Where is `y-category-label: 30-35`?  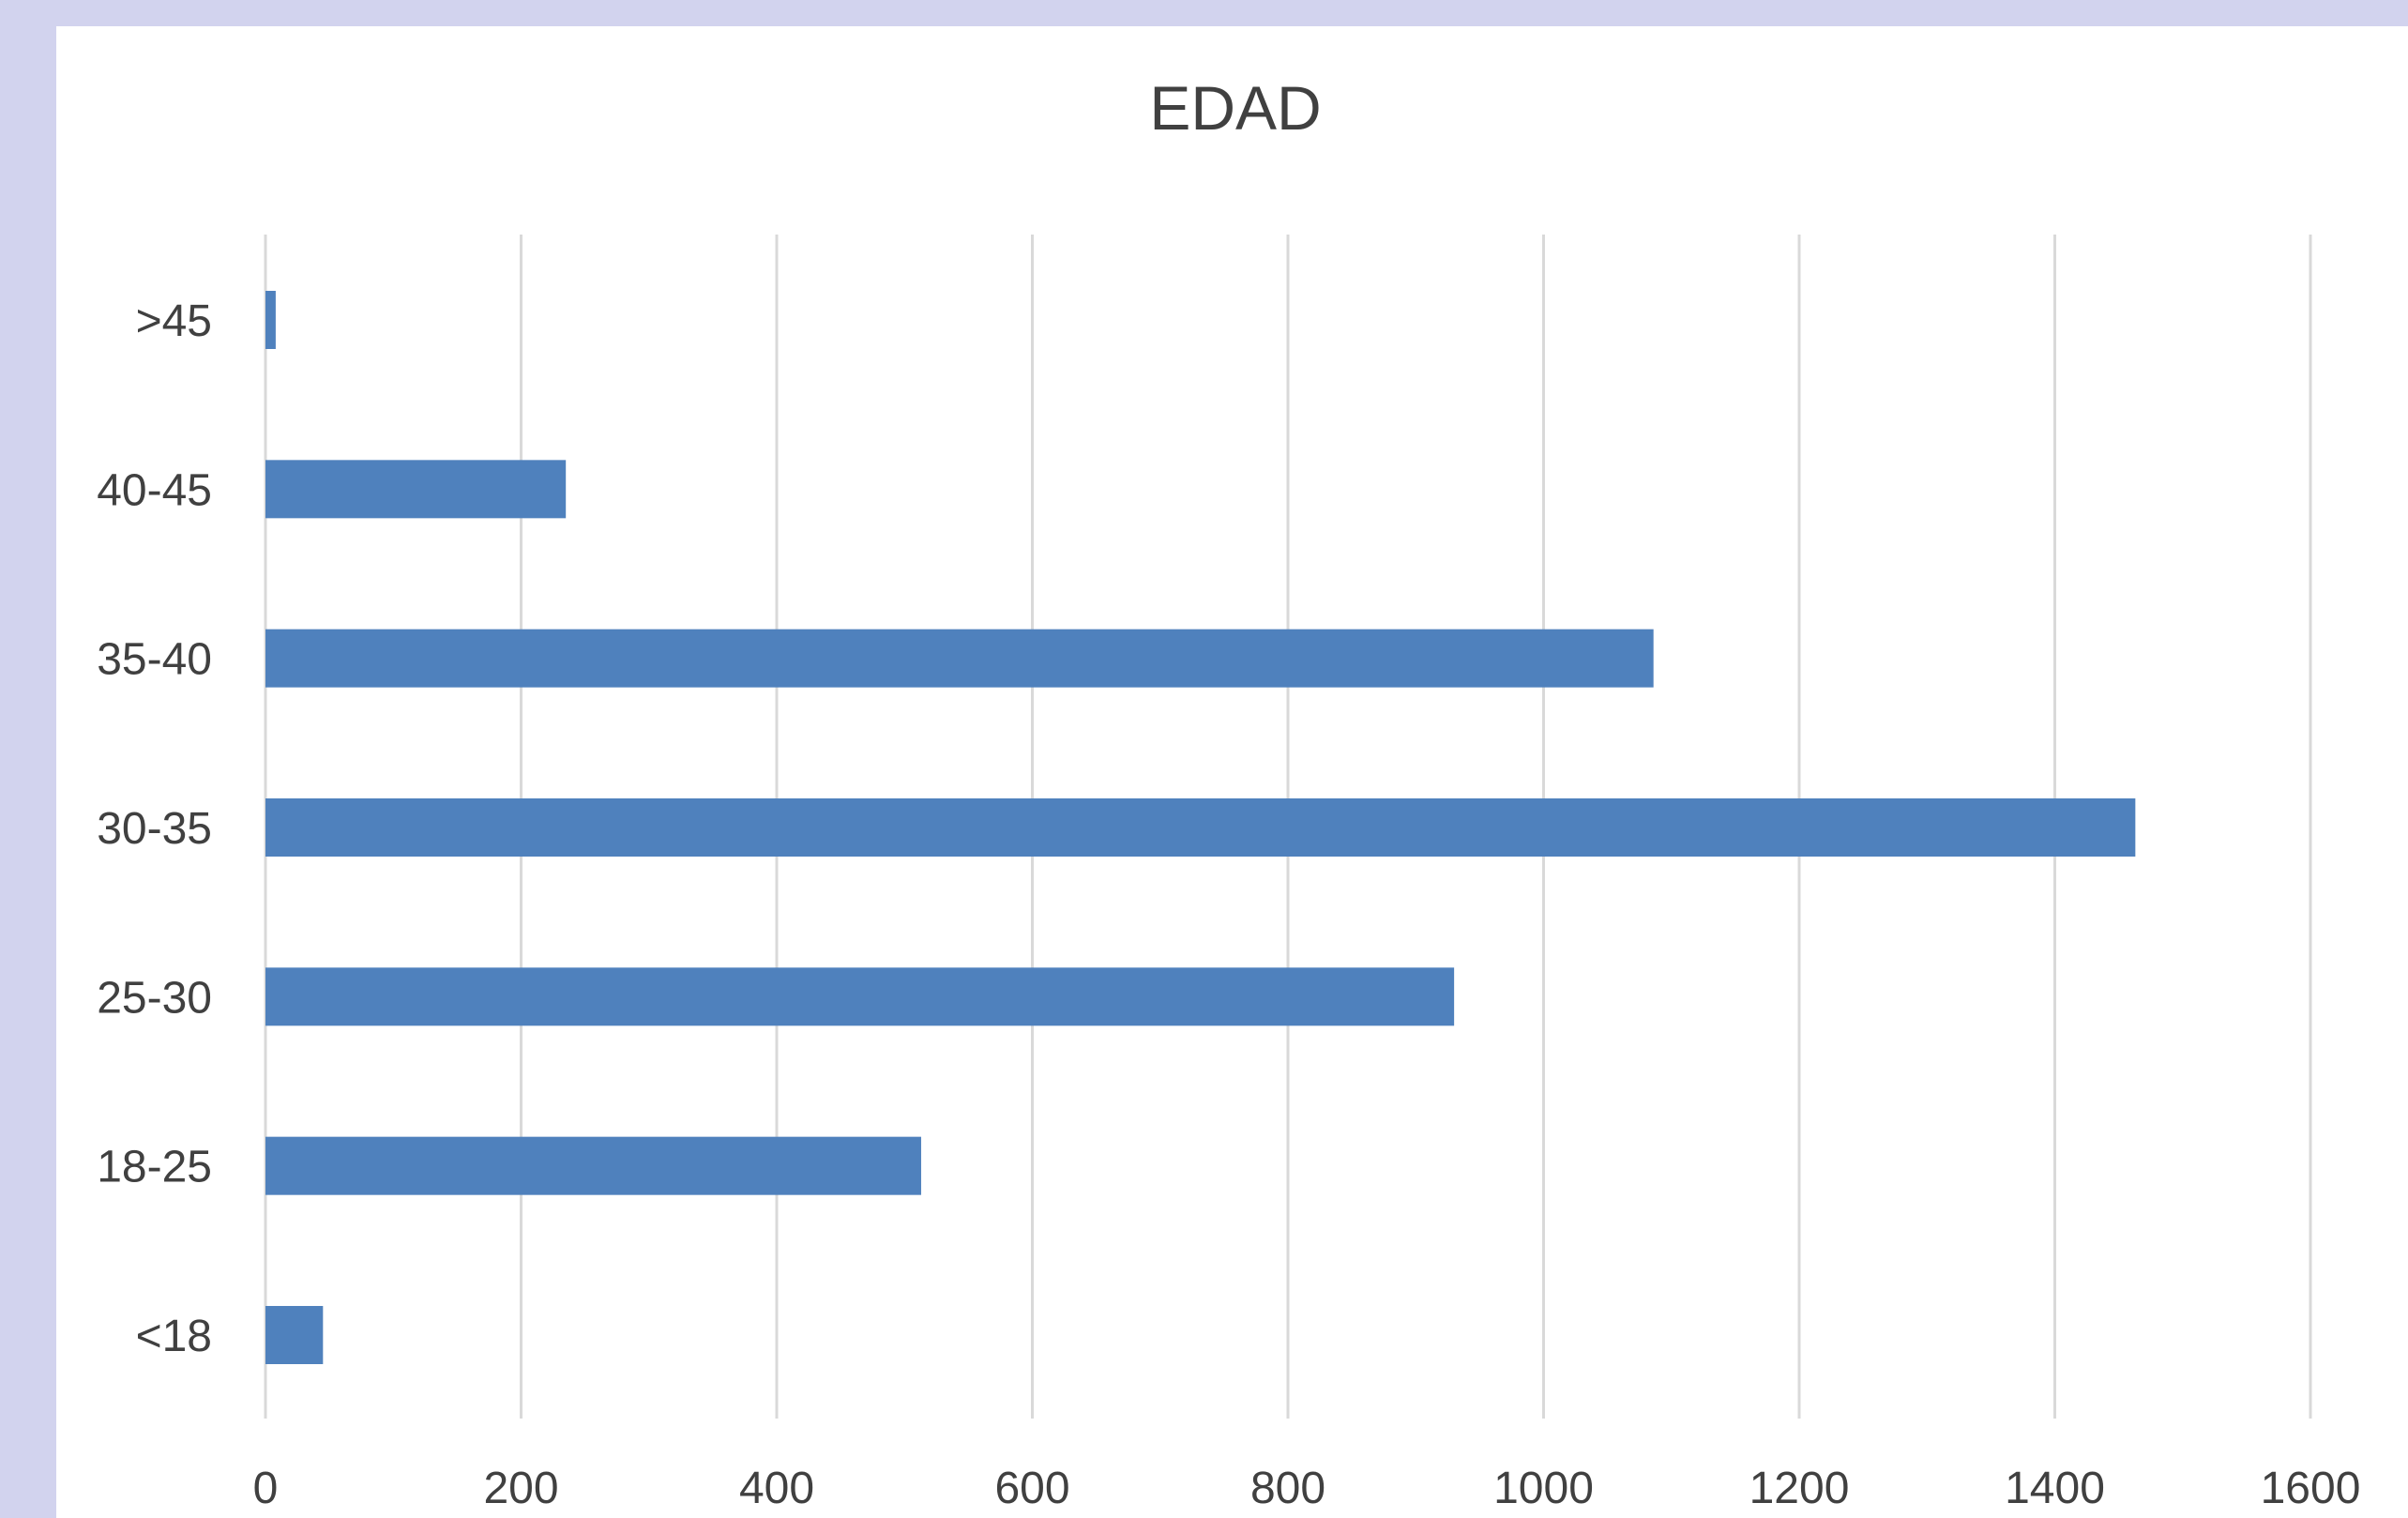
y-category-label: 30-35 is located at coordinates (155, 829).